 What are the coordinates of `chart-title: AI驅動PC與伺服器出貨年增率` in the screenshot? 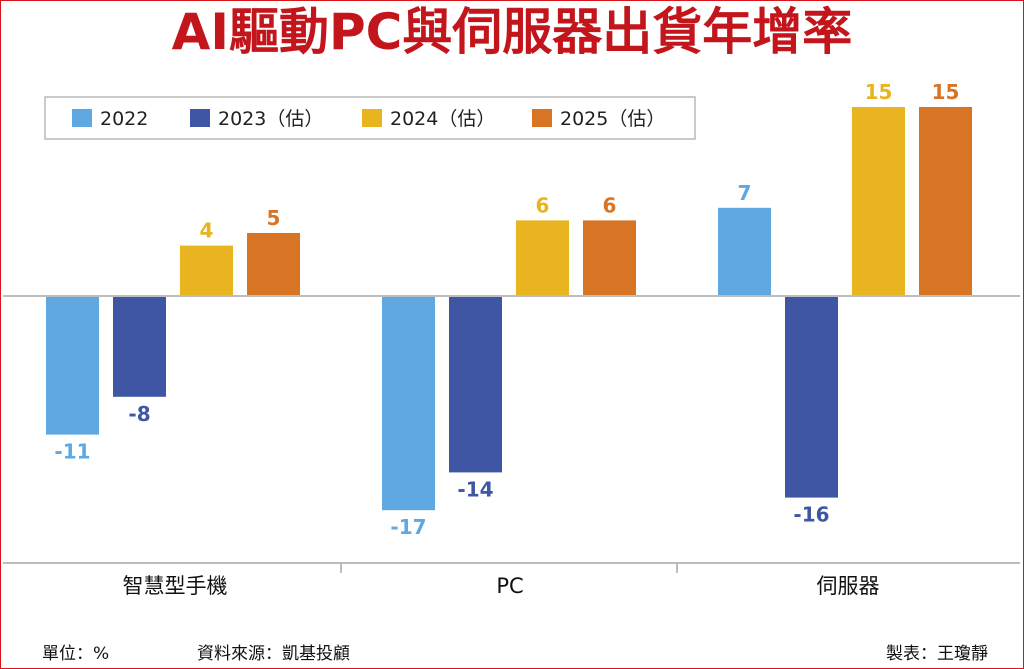 It's located at (512, 32).